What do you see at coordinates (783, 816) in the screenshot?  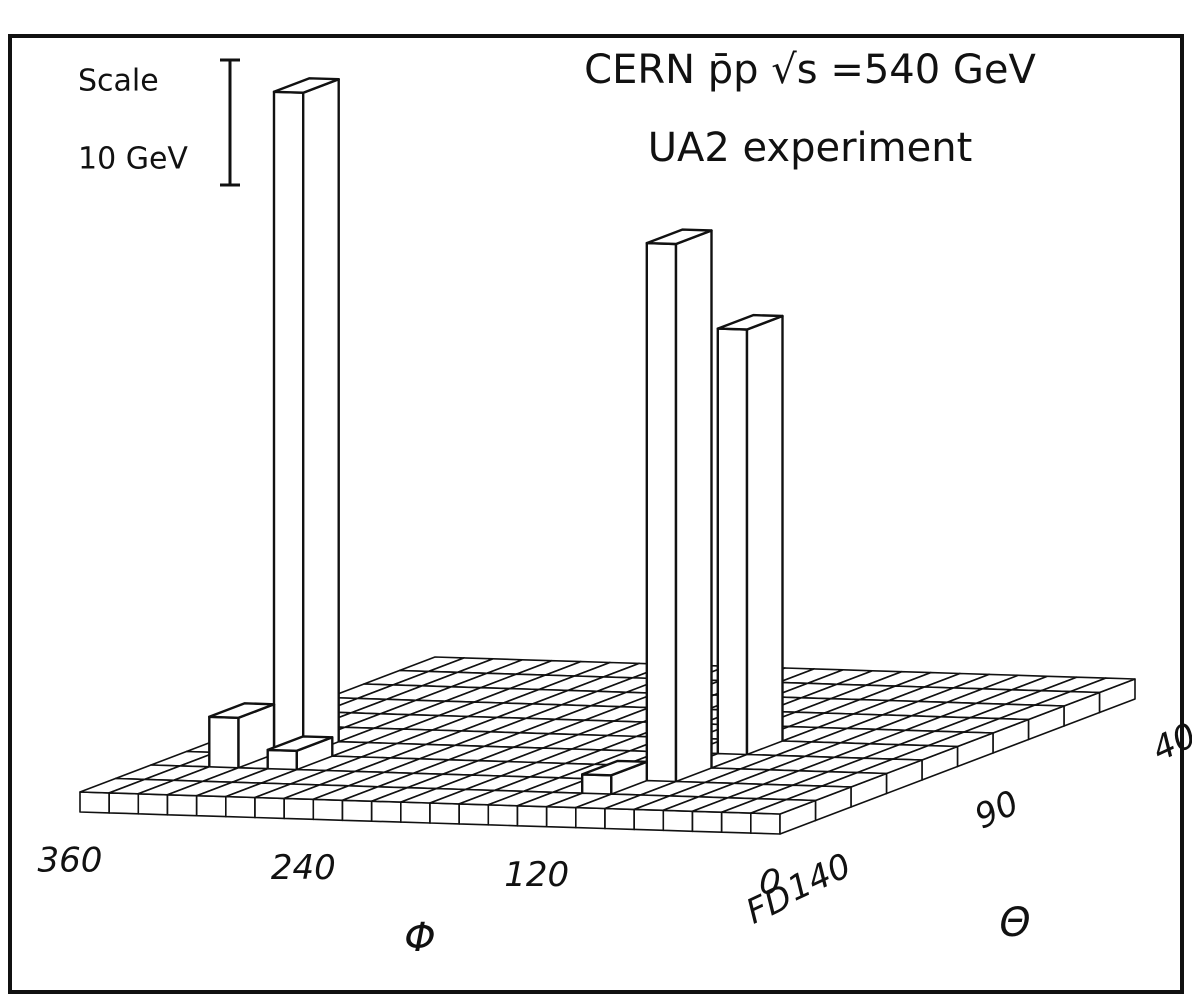 I see `floor-cell` at bounding box center [783, 816].